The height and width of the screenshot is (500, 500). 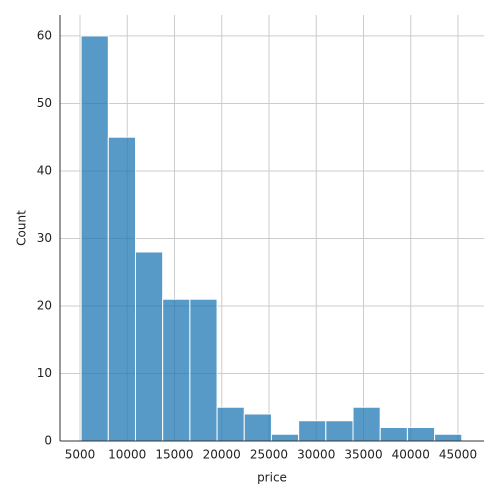 What do you see at coordinates (272, 478) in the screenshot?
I see `x-axis-label: price` at bounding box center [272, 478].